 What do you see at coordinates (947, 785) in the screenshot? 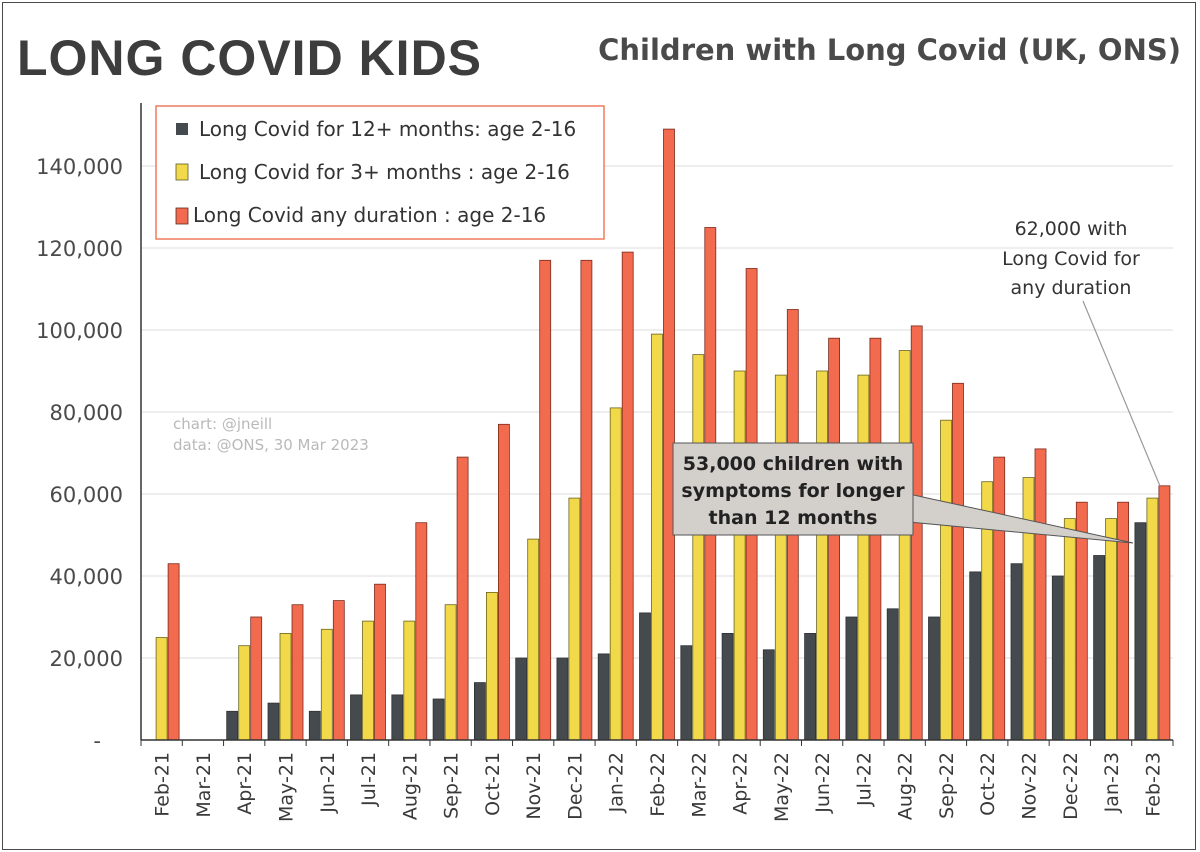
I see `x-tick-label: Sep-22` at bounding box center [947, 785].